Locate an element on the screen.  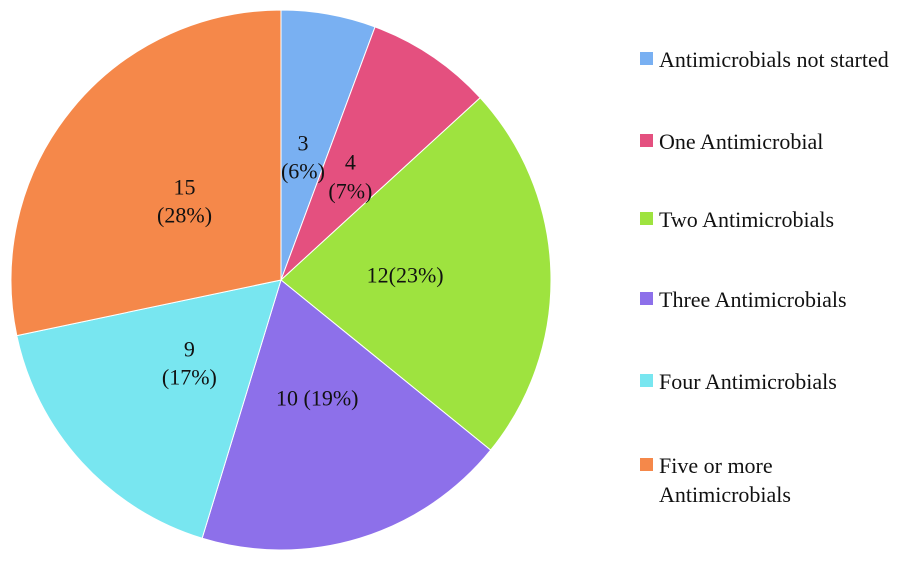
legend-label: Two Antimicrobials is located at coordinates (747, 219).